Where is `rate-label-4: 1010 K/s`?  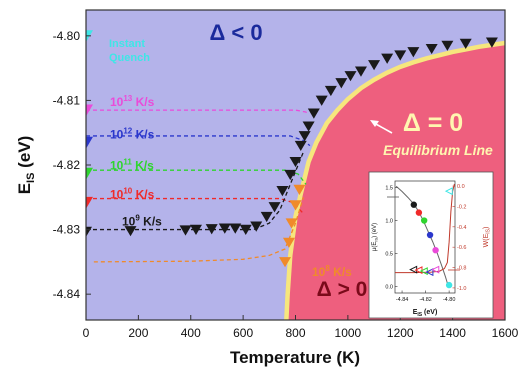
rate-label-4: 1010 K/s is located at coordinates (132, 193).